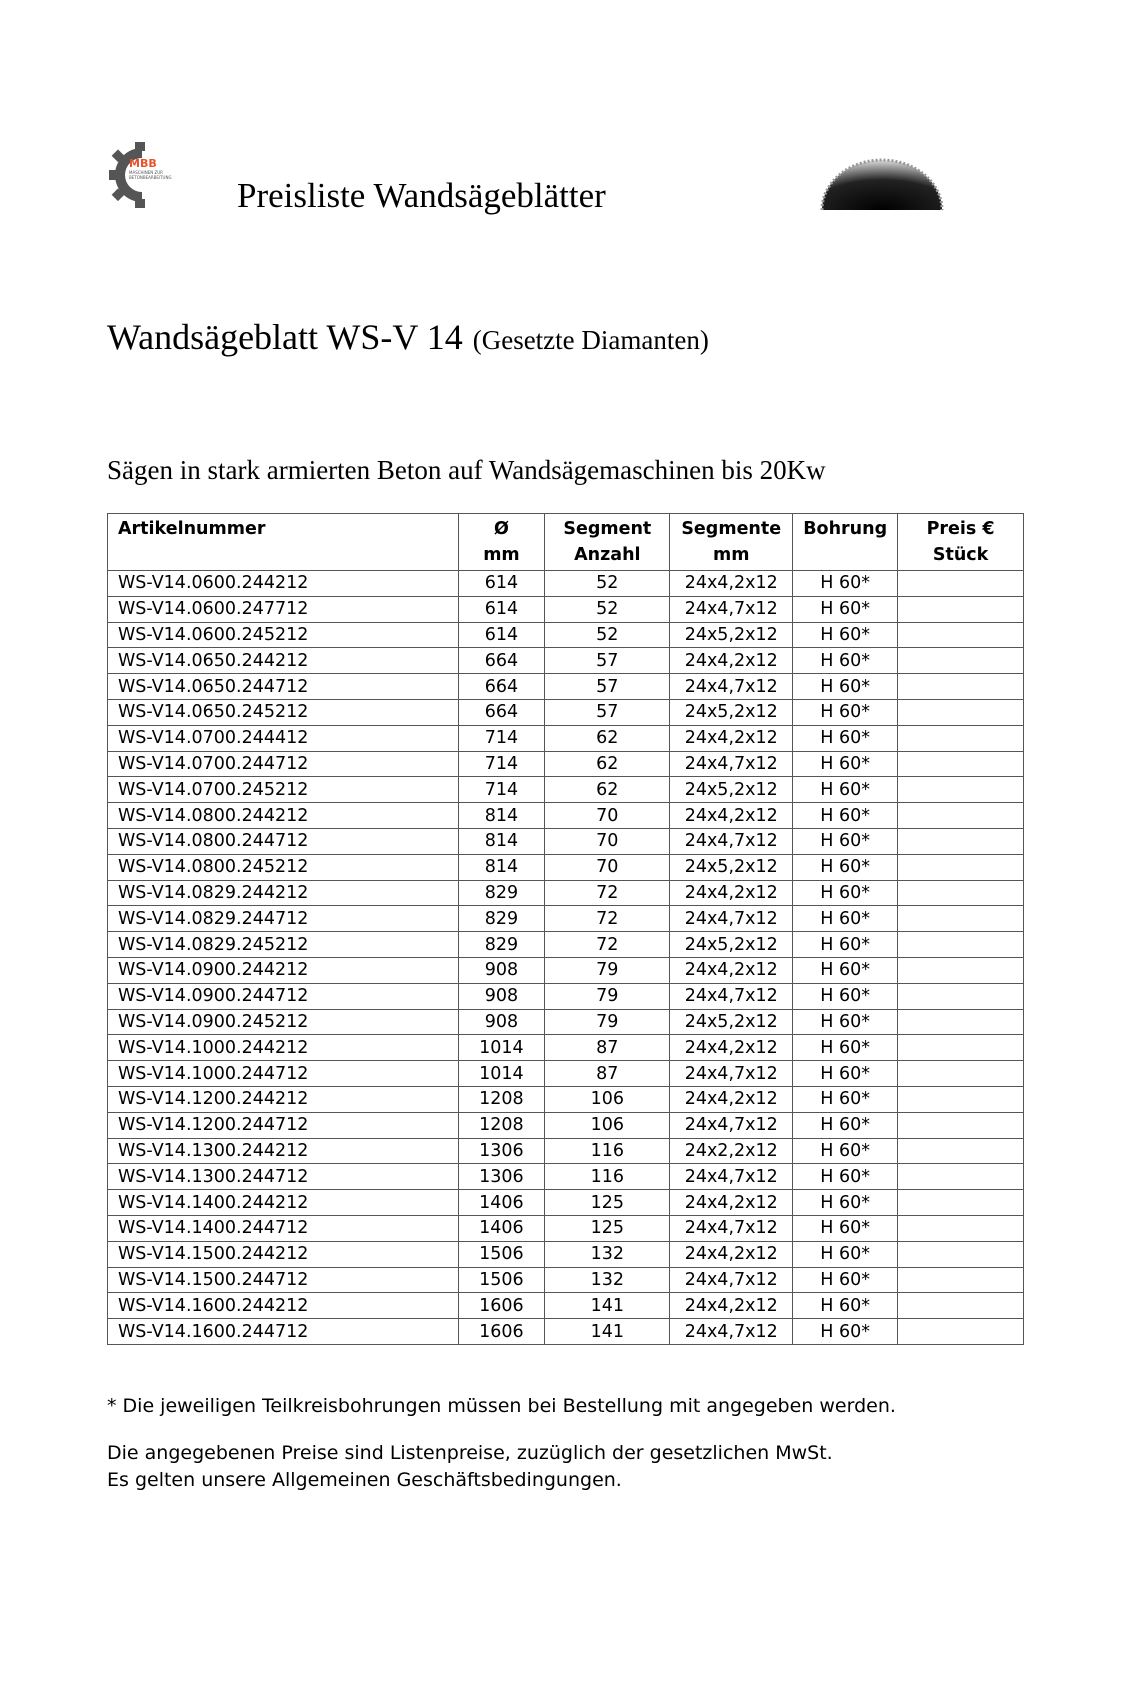 The width and height of the screenshot is (1121, 1684). I want to click on table-cell: WS-V14.0650.244712, so click(283, 686).